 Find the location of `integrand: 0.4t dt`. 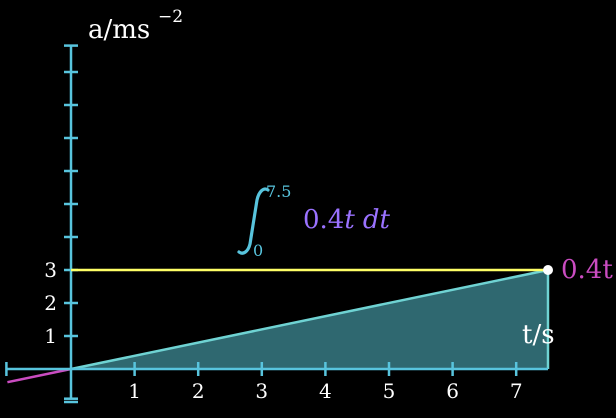

integrand: 0.4t dt is located at coordinates (346, 220).